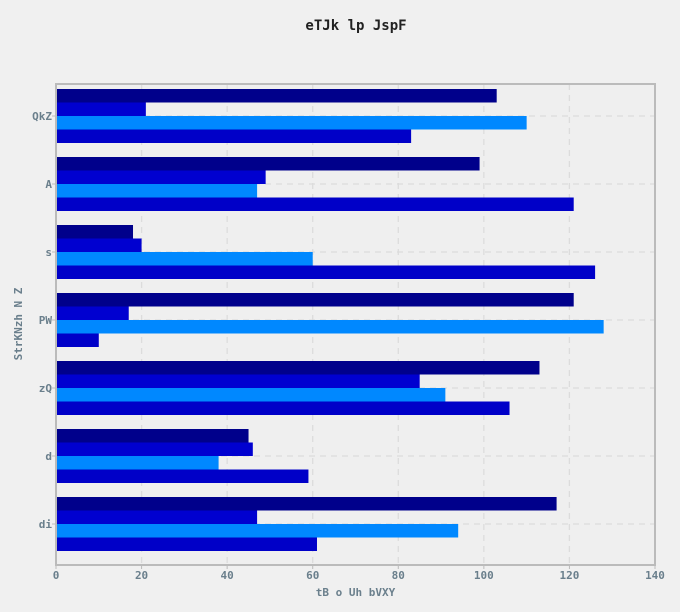 The image size is (680, 612). Describe the element at coordinates (227, 575) in the screenshot. I see `x-tick-label: 40` at that location.